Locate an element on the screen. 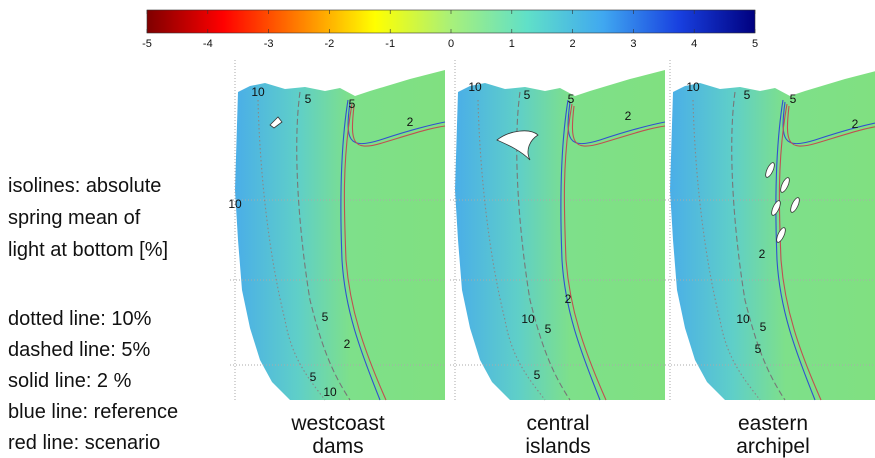 The width and height of the screenshot is (875, 458). legend-title: isolines: absolute is located at coordinates (84, 186).